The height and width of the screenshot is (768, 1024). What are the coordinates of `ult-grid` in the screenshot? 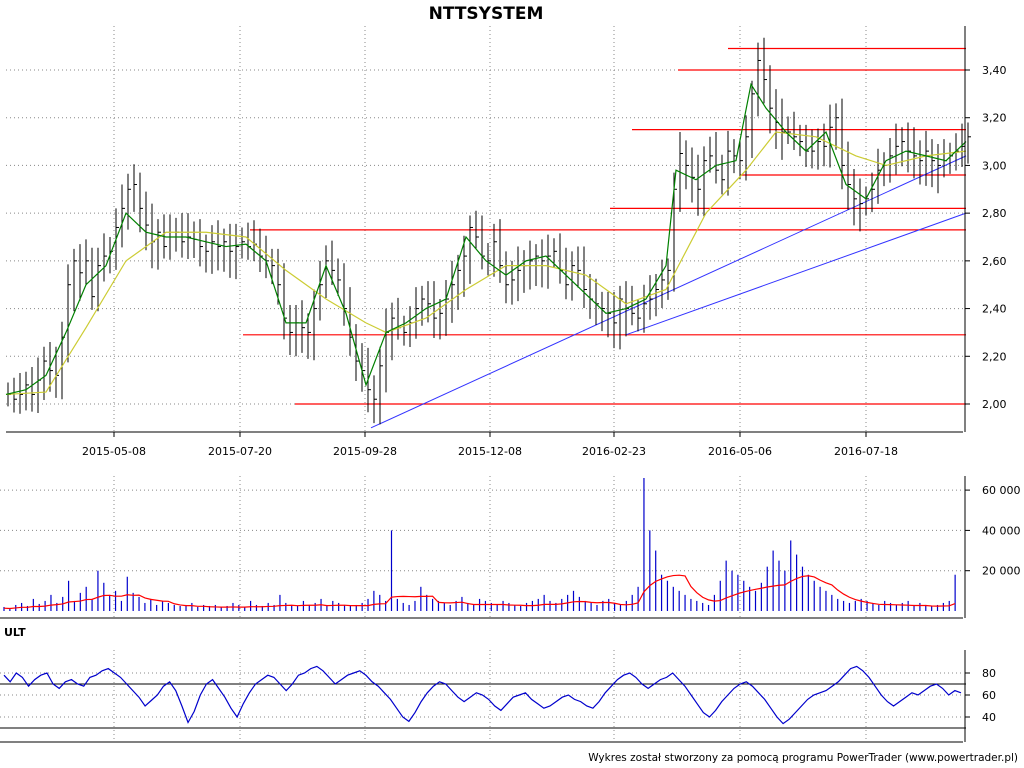 It's located at (481, 696).